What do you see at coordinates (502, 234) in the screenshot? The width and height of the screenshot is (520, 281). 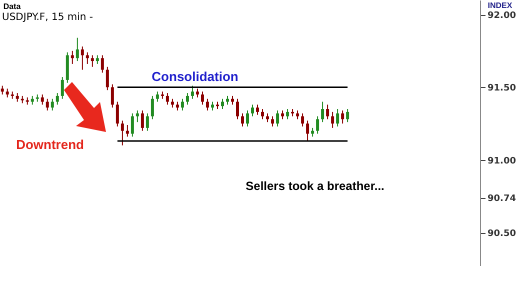 I see `y-tick-label: 90.50` at bounding box center [502, 234].